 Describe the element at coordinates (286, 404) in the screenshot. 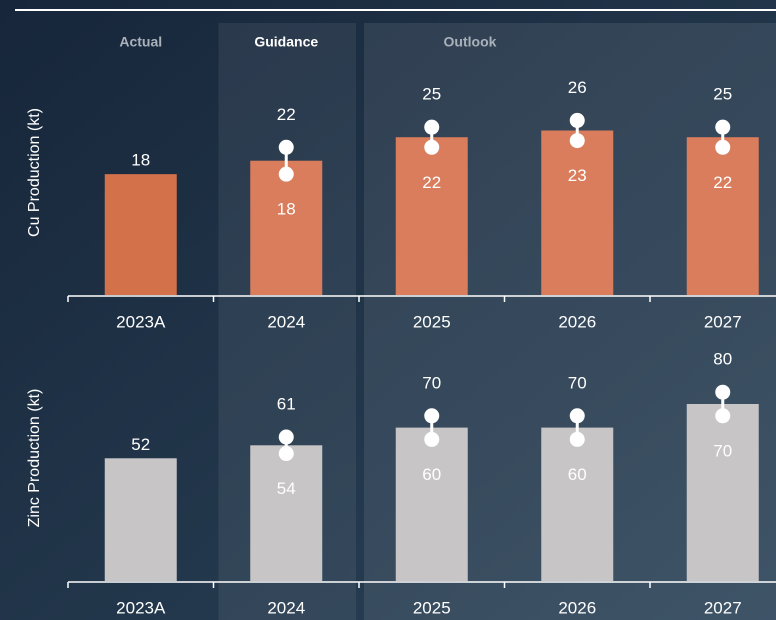

I see `high-label: 61` at that location.